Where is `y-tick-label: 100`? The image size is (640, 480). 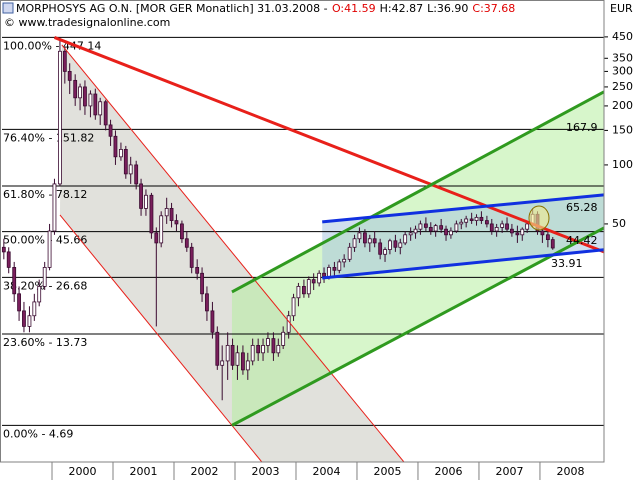
y-tick-label: 100 is located at coordinates (622, 164).